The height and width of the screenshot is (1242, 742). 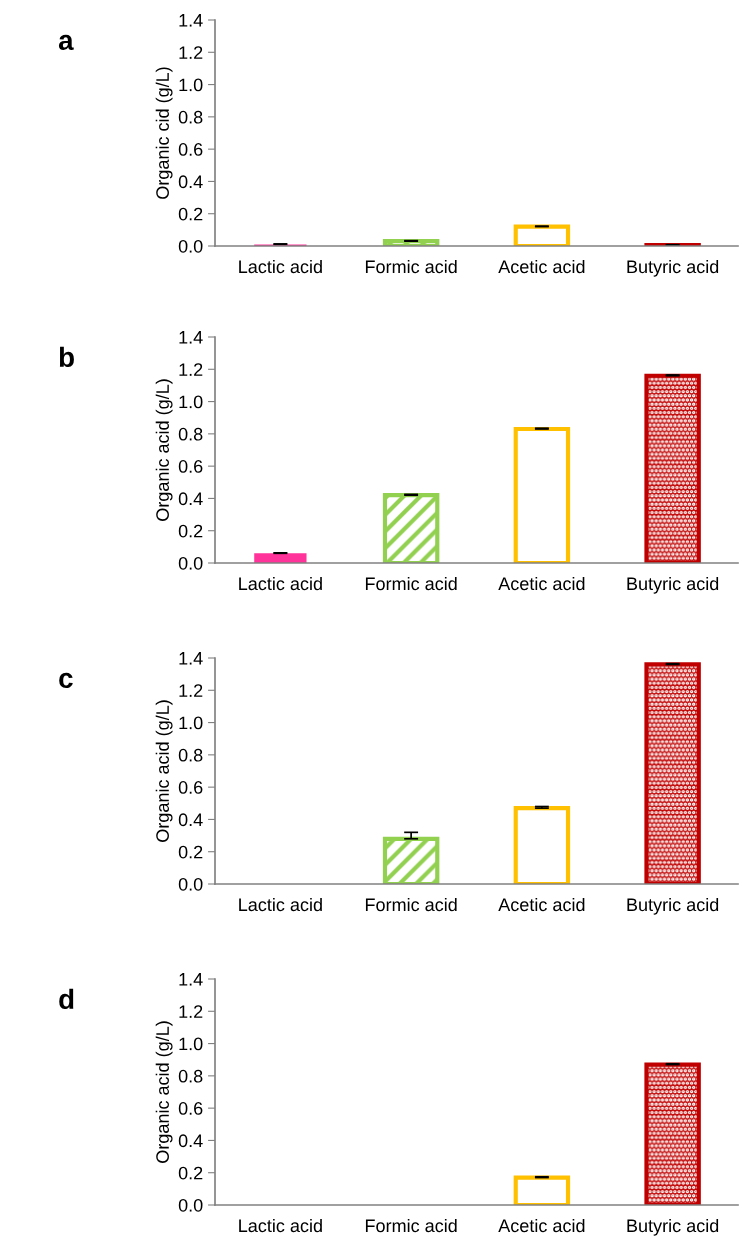 What do you see at coordinates (164, 133) in the screenshot?
I see `y-axis-title: Organic cid (g/L)` at bounding box center [164, 133].